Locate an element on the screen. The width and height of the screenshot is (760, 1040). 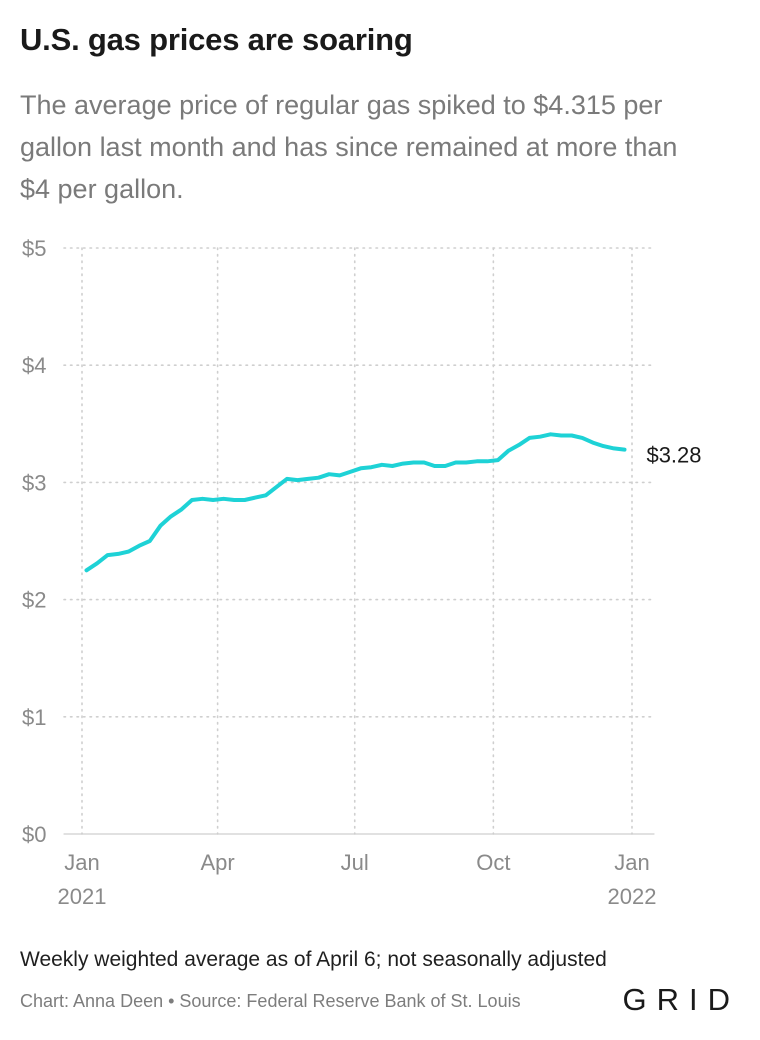
y-tick-label: $2 is located at coordinates (34, 600).